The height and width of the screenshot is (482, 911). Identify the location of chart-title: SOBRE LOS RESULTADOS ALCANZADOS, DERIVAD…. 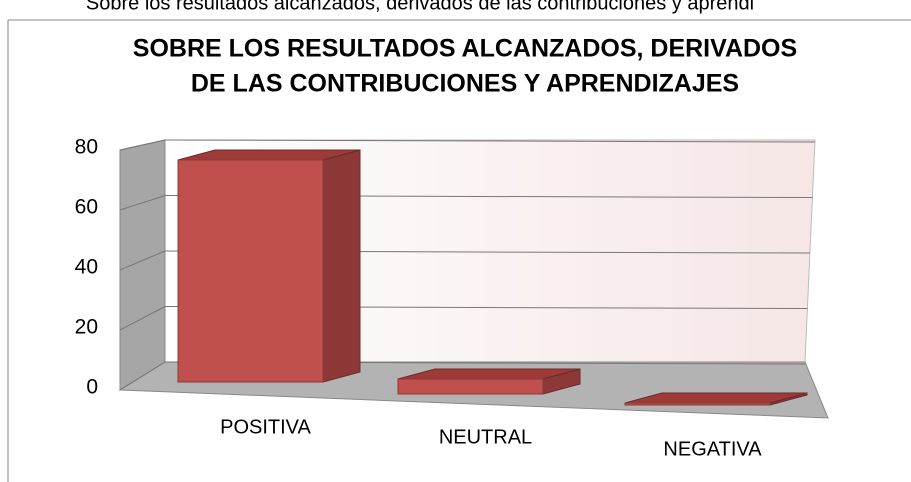
(465, 49).